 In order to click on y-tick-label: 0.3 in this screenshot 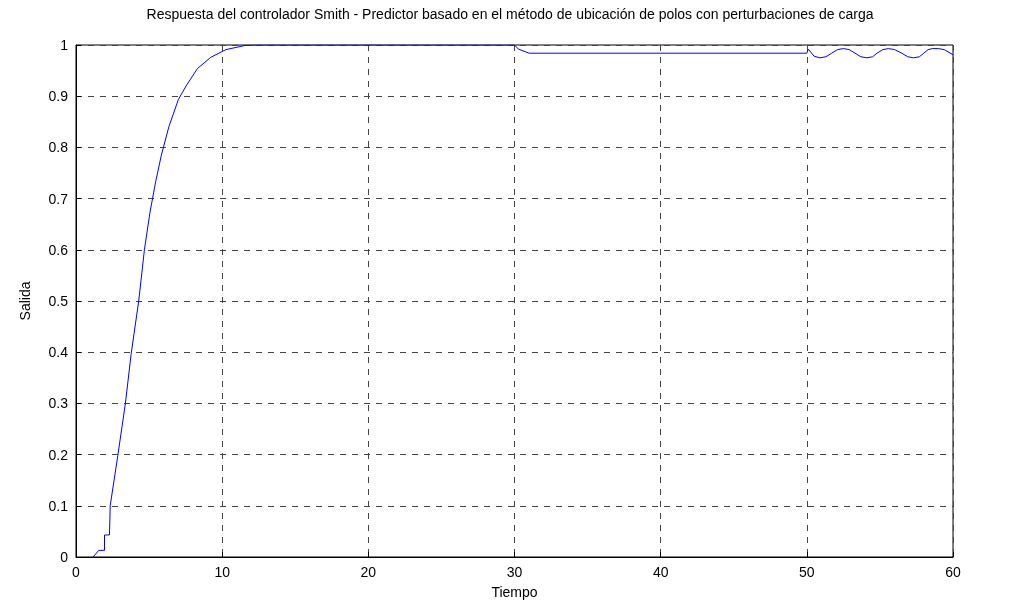, I will do `click(58, 403)`.